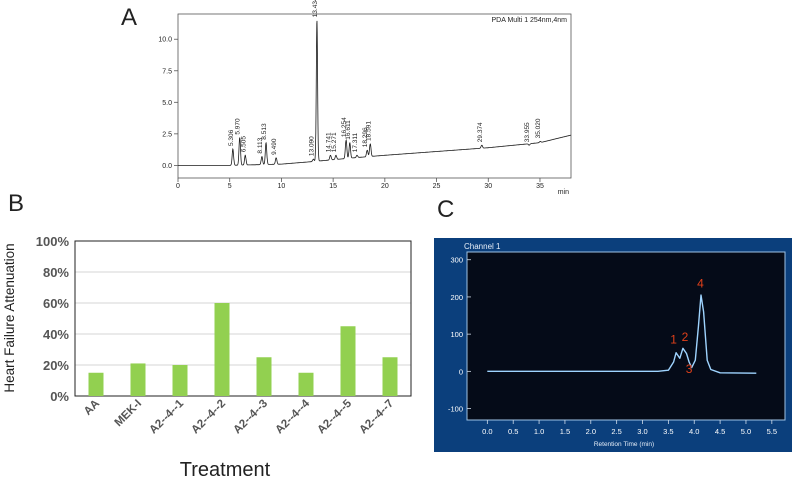 This screenshot has height=485, width=796. Describe the element at coordinates (225, 470) in the screenshot. I see `x-axis-label-b: Treatment` at that location.